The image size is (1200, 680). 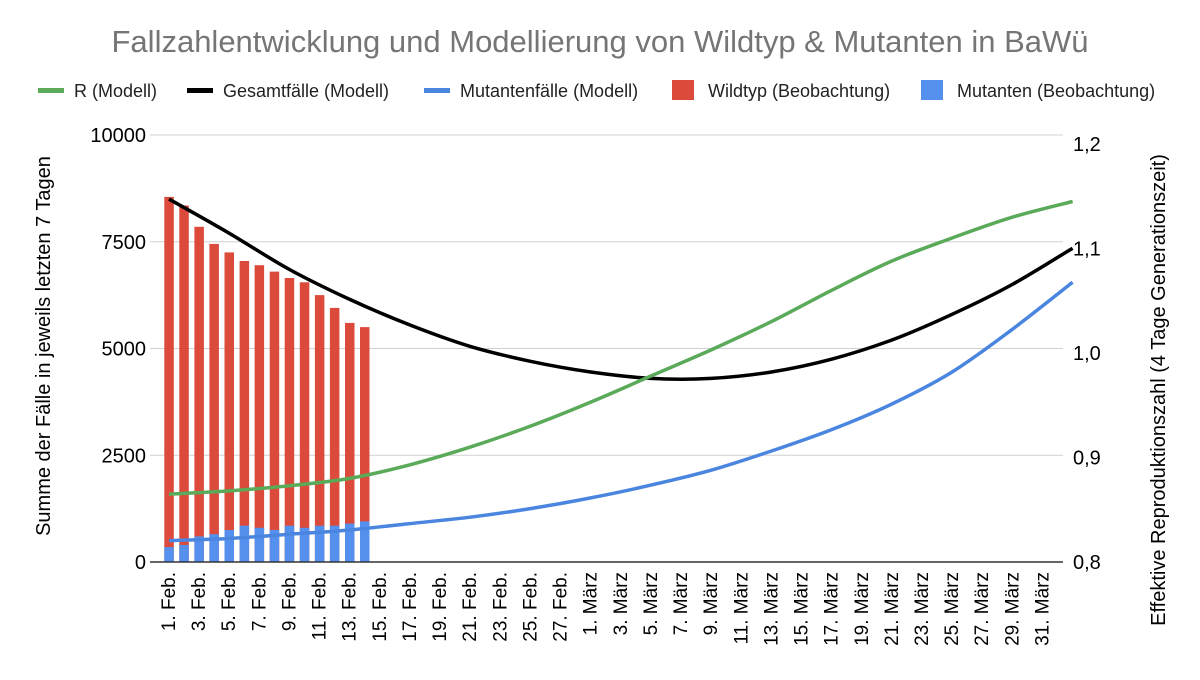 I want to click on x-tick-label: 17. März, so click(x=832, y=609).